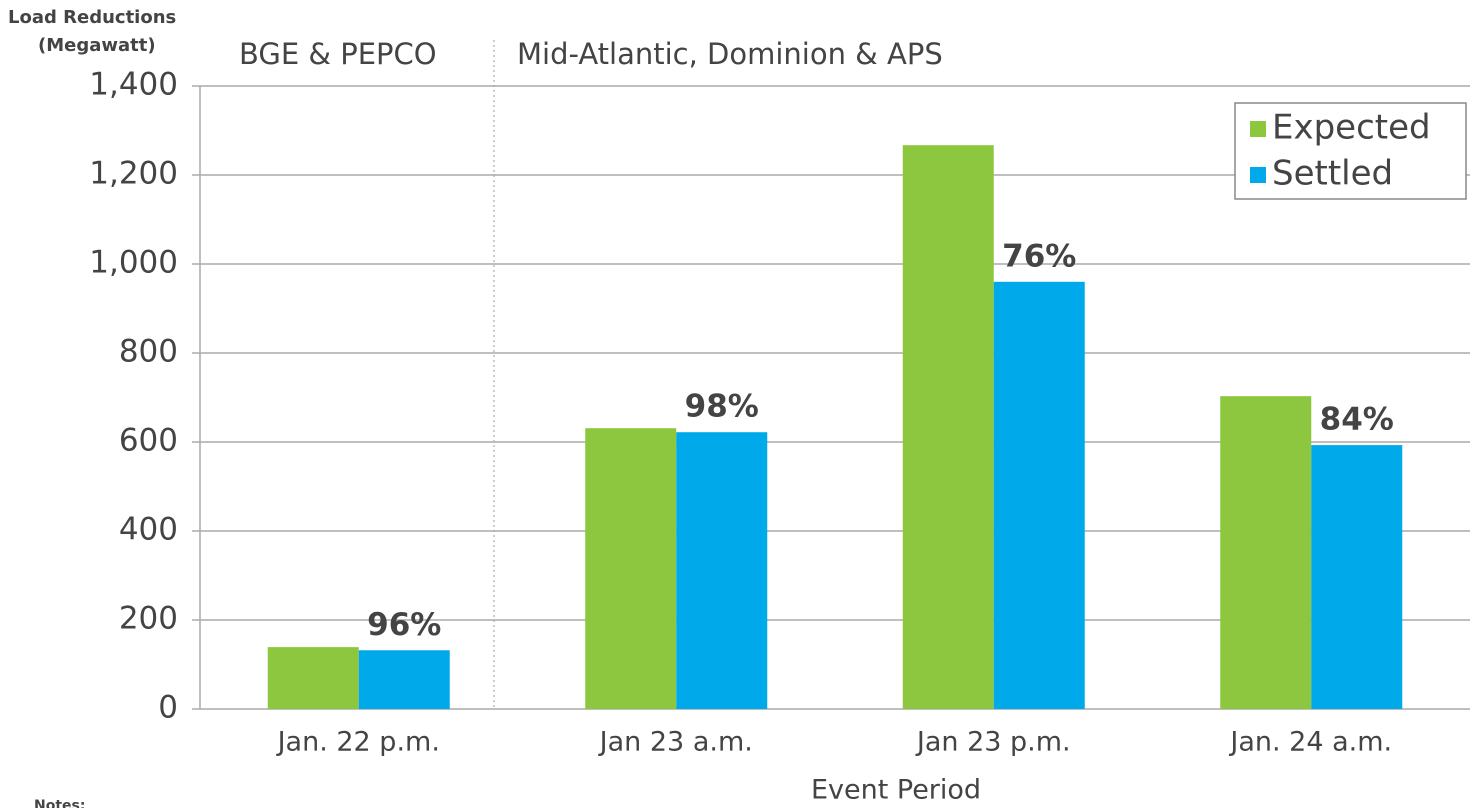 The width and height of the screenshot is (1470, 808). What do you see at coordinates (1310, 742) in the screenshot?
I see `x-tick-label: Jan. 24 a.m.` at bounding box center [1310, 742].